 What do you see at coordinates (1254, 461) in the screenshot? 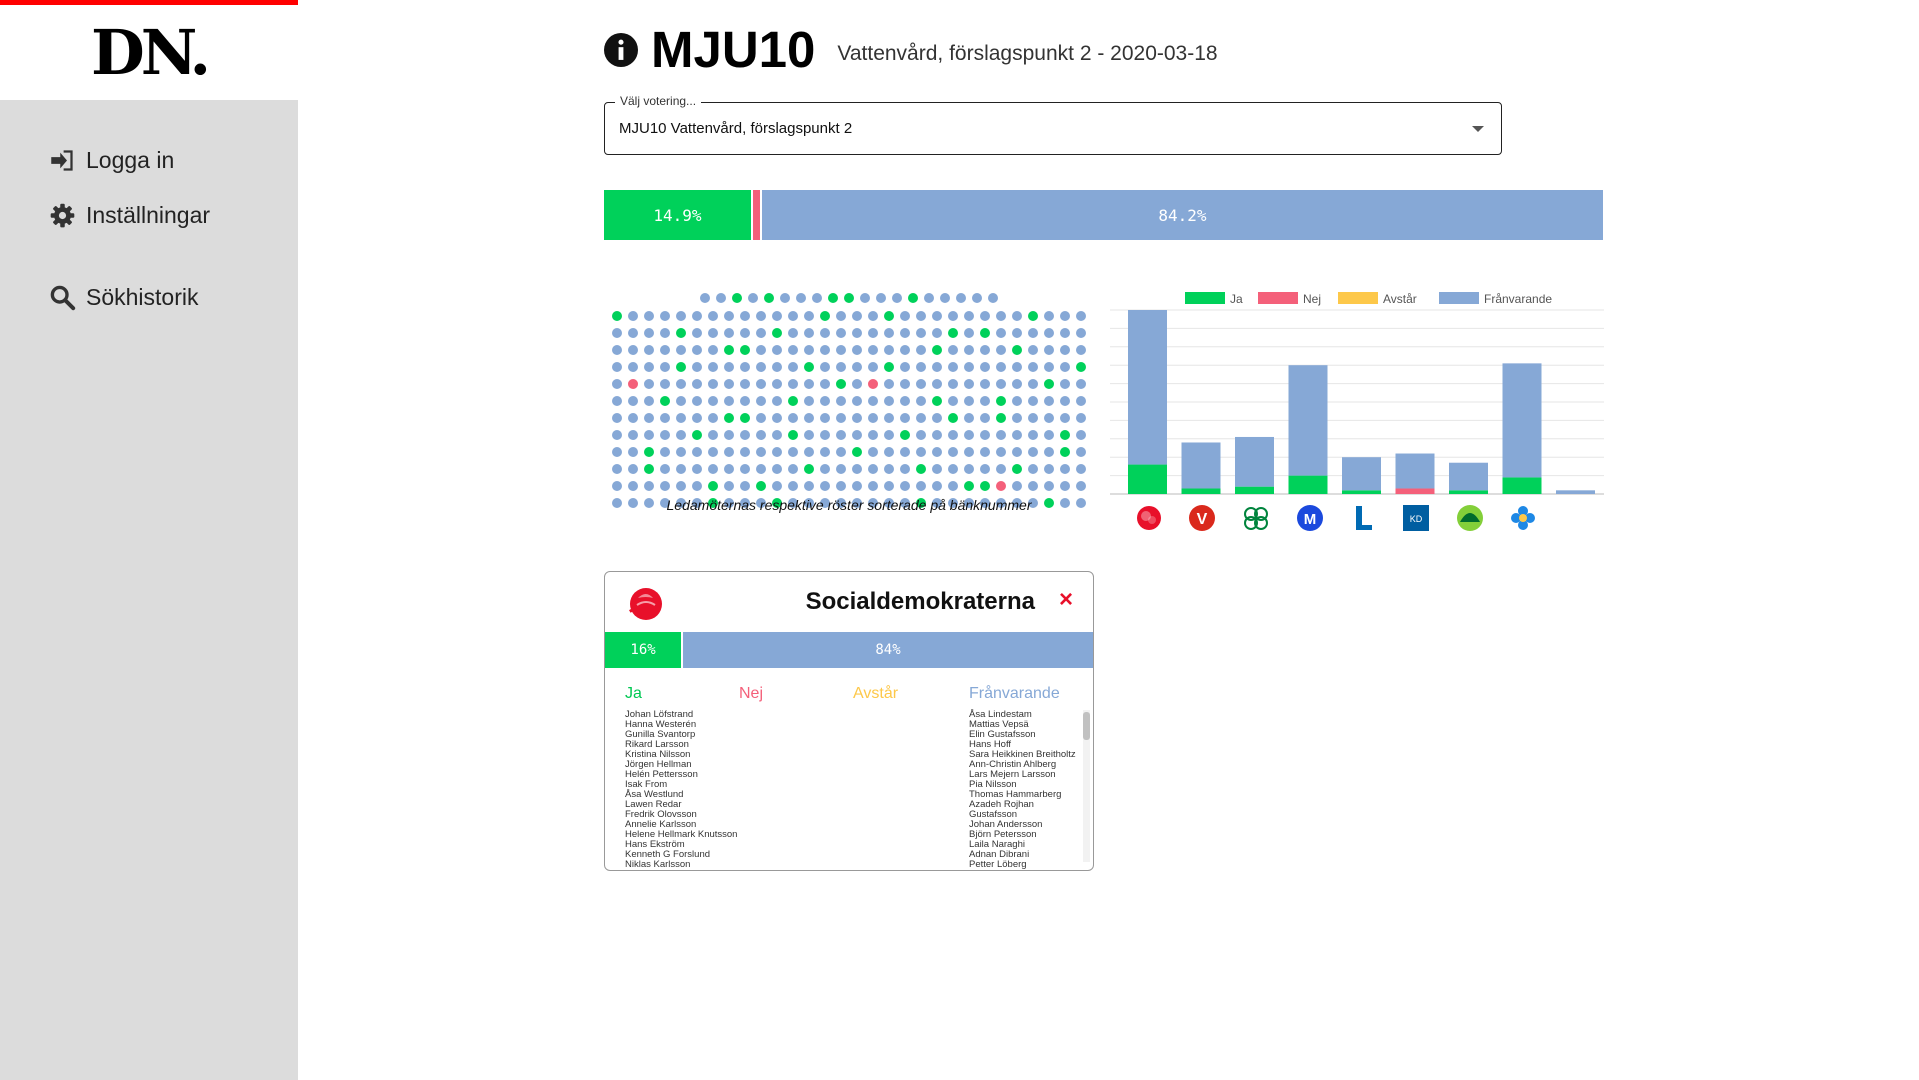
I see `bar-segment-c` at bounding box center [1254, 461].